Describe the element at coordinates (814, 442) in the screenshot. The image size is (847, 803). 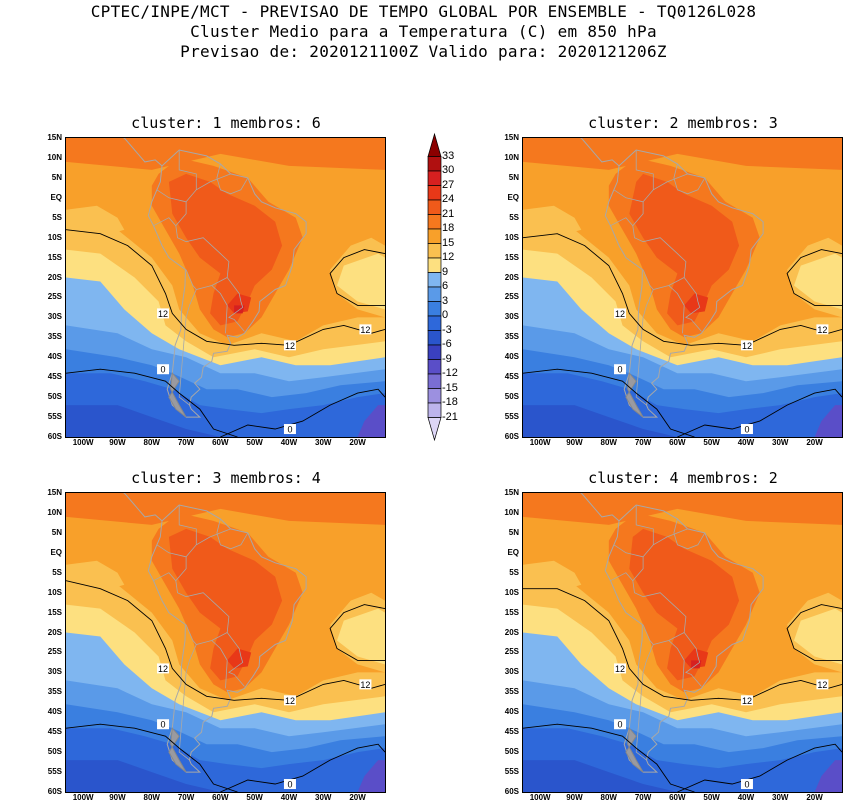
I see `longitude-tick-label: 20W` at that location.